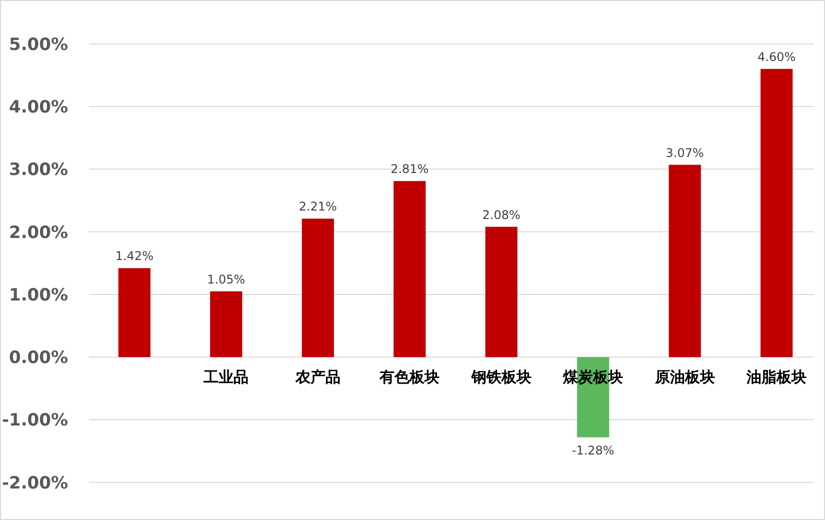 This screenshot has height=520, width=825. Describe the element at coordinates (226, 279) in the screenshot. I see `data-label: 1.05%` at that location.